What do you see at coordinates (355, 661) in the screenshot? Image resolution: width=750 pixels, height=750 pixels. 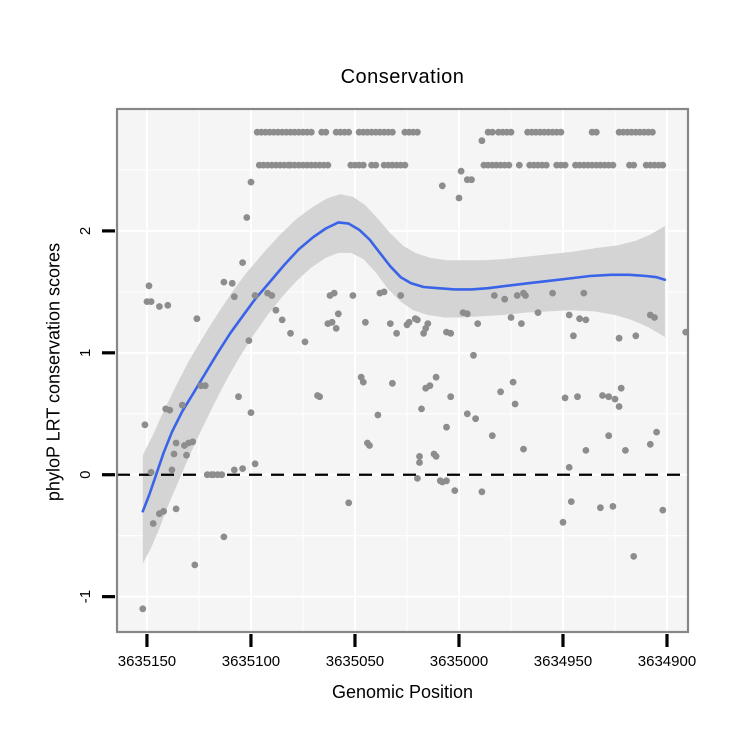 I see `x-tick-label: 3635050` at bounding box center [355, 661].